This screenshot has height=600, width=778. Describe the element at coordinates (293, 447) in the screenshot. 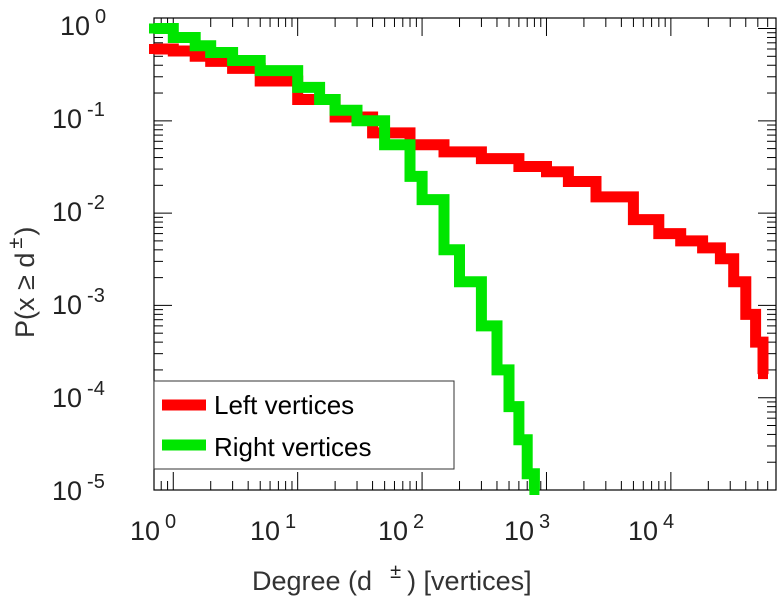

I see `legend-label-right-vertices: Right vertices` at that location.